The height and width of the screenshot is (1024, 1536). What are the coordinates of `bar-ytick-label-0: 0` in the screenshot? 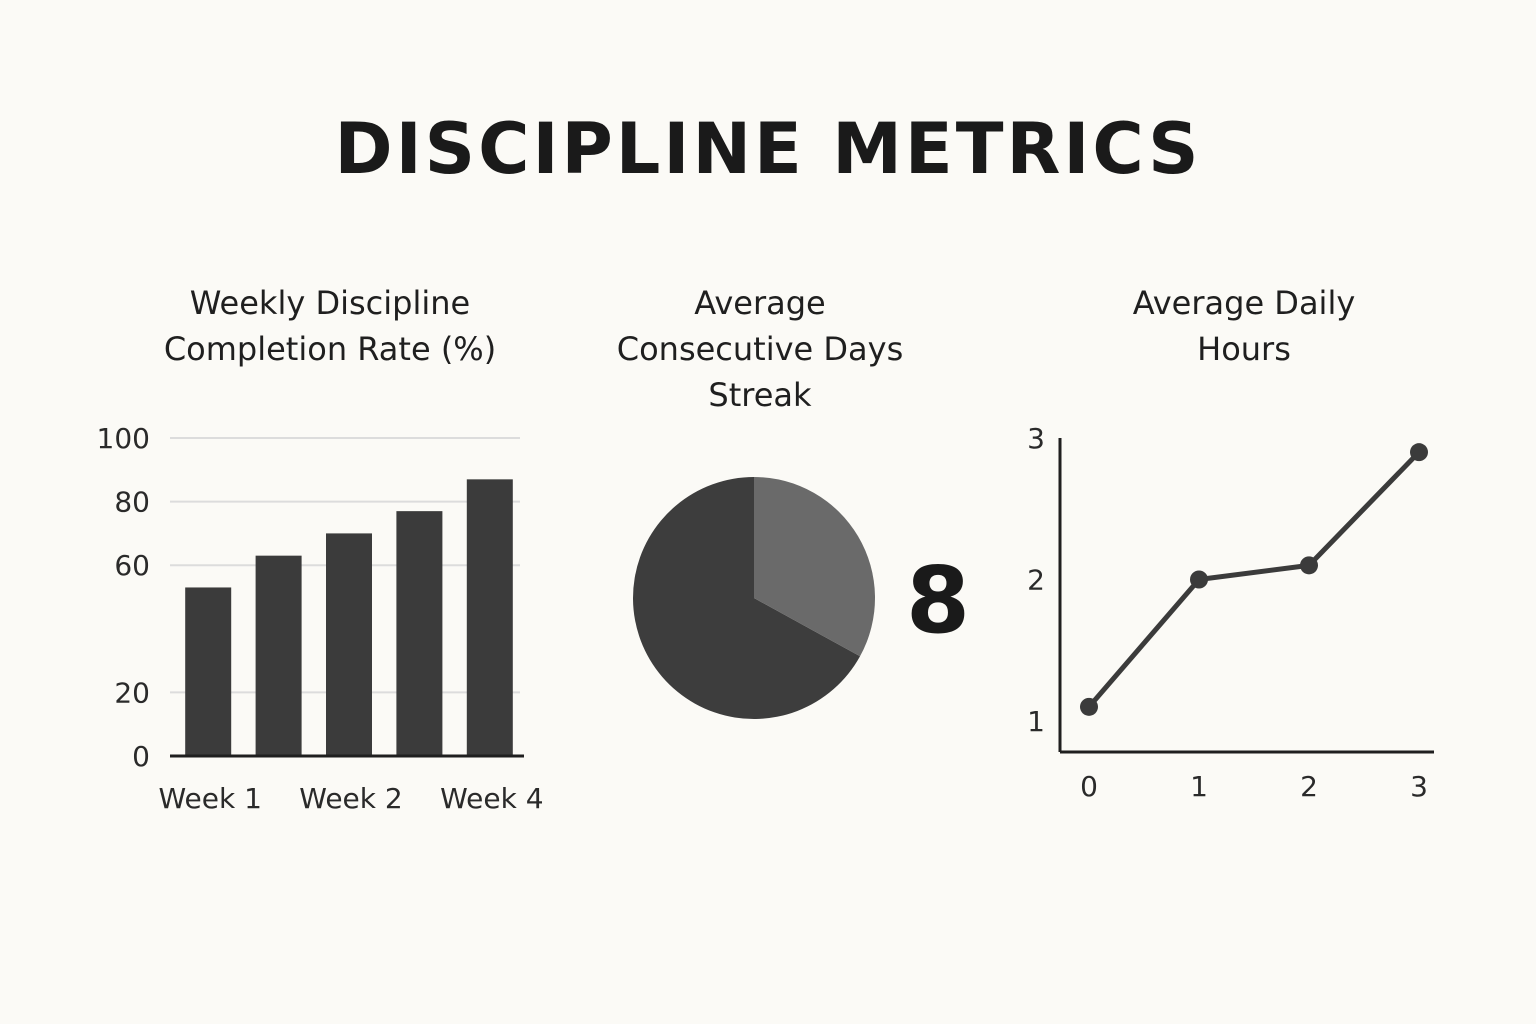 It's located at (141, 756).